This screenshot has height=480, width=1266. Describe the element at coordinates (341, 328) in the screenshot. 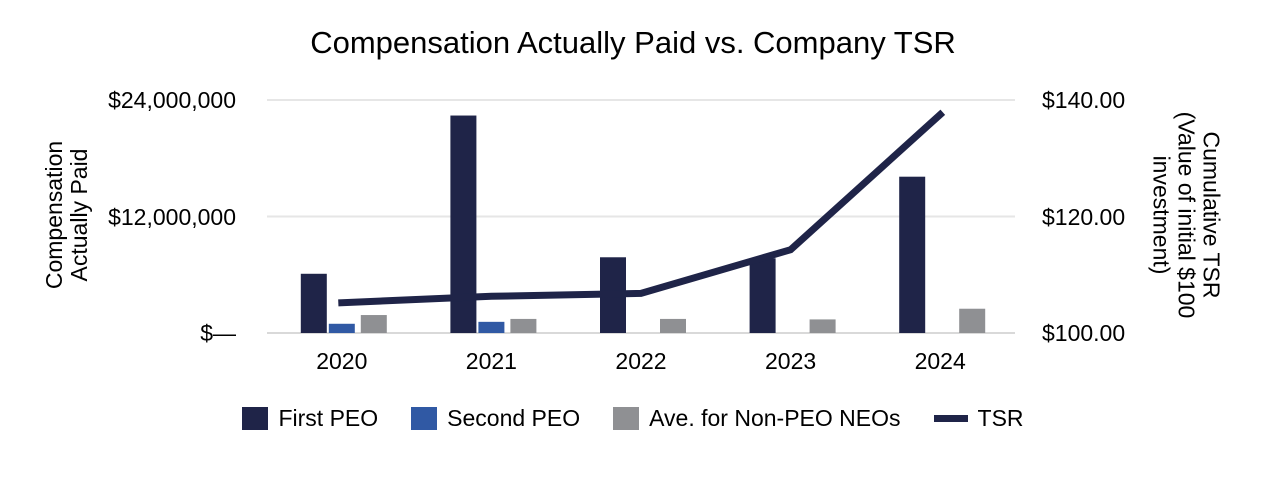

I see `bar-second-peo-2020` at that location.